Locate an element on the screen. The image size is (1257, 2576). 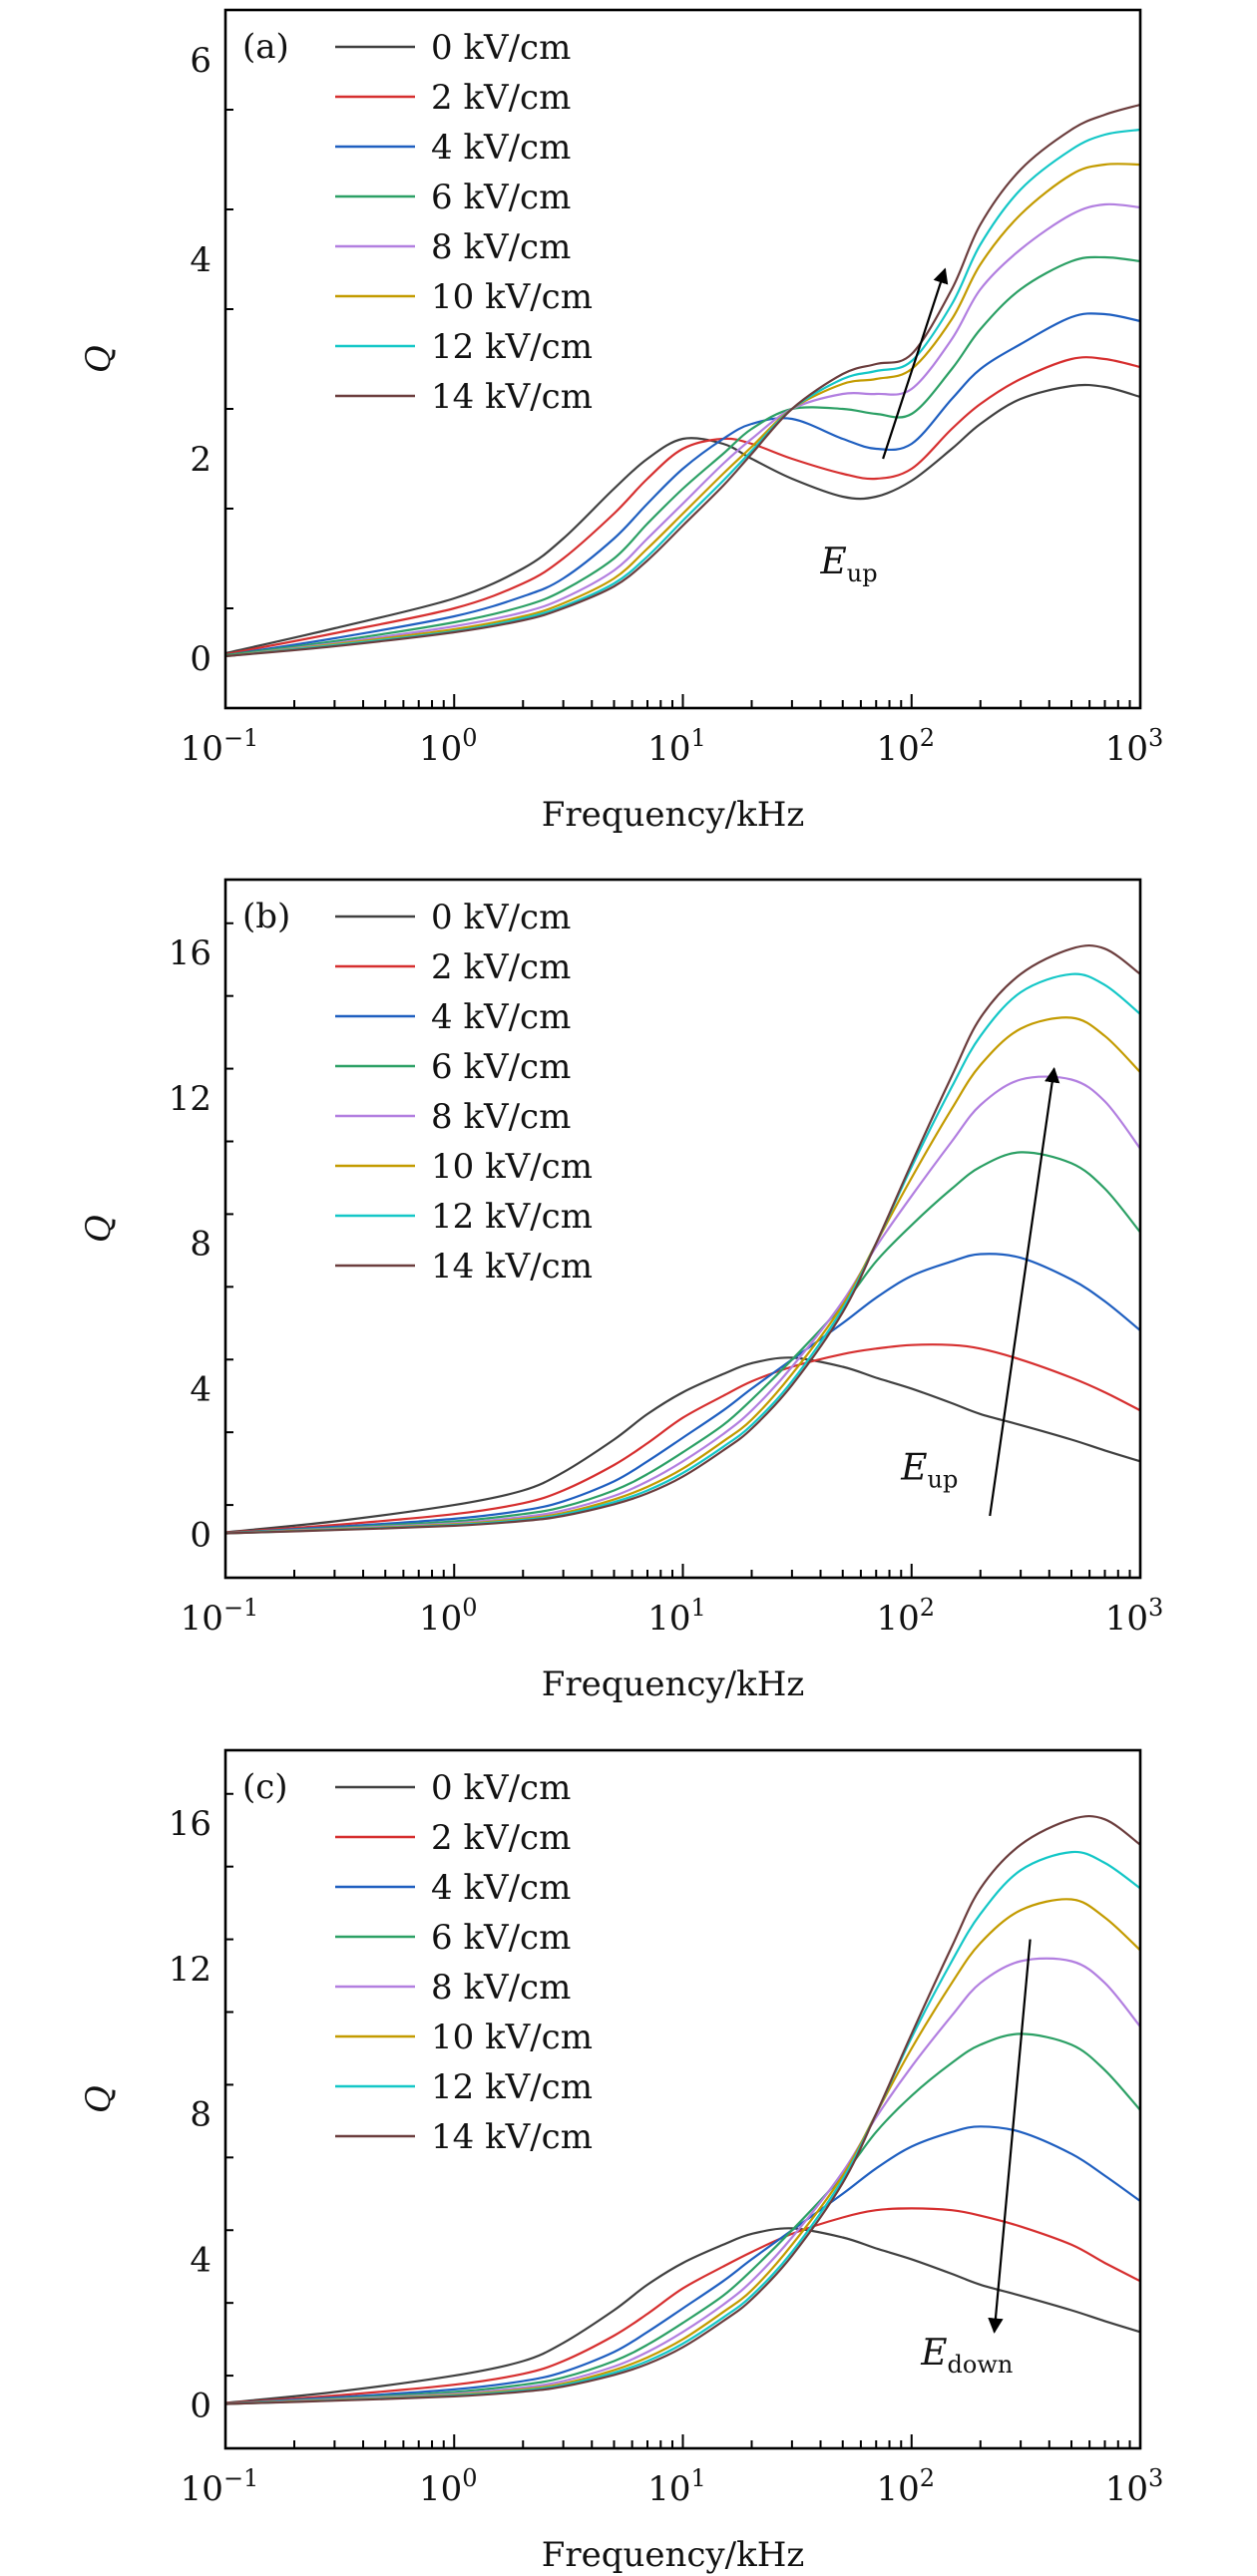
panel-b-field-arrow is located at coordinates (1024, 1292).